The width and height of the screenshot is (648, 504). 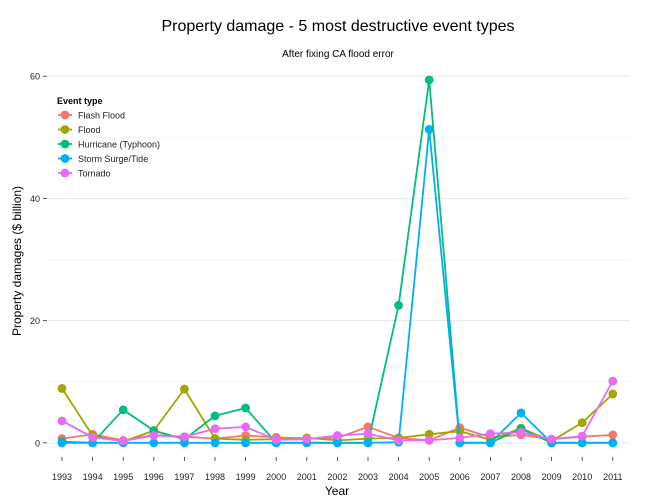 I want to click on x-tick-label: 2001, so click(x=307, y=477).